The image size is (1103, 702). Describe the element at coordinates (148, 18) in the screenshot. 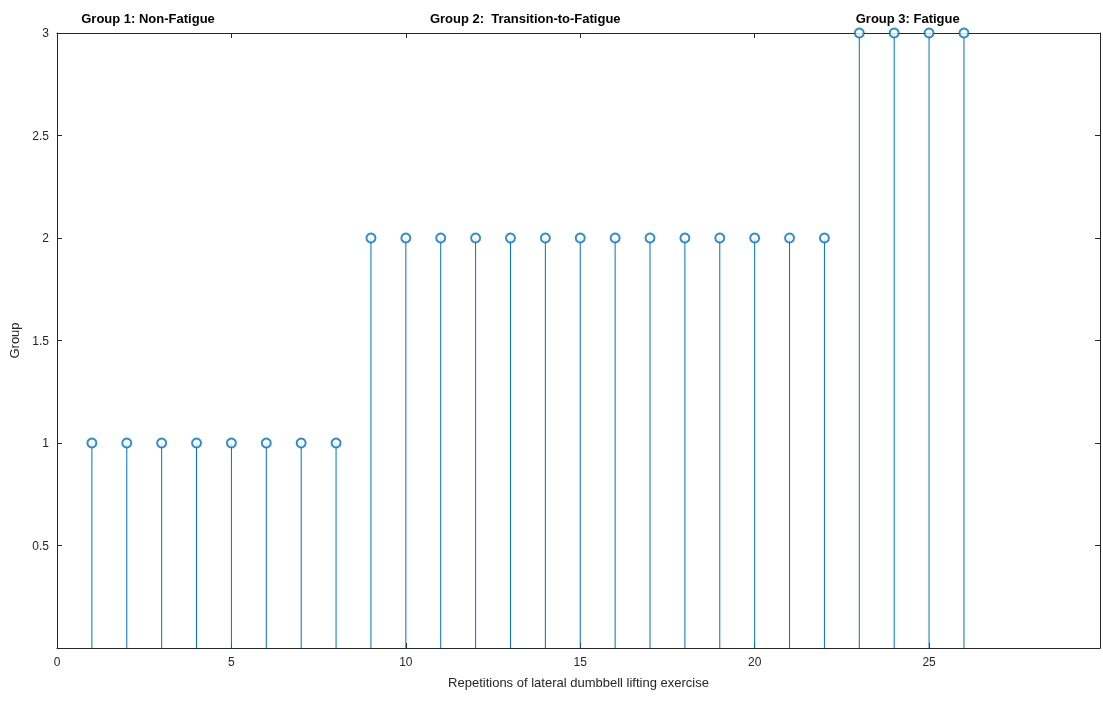

I see `text: Group 1: Non-Fatigue` at that location.